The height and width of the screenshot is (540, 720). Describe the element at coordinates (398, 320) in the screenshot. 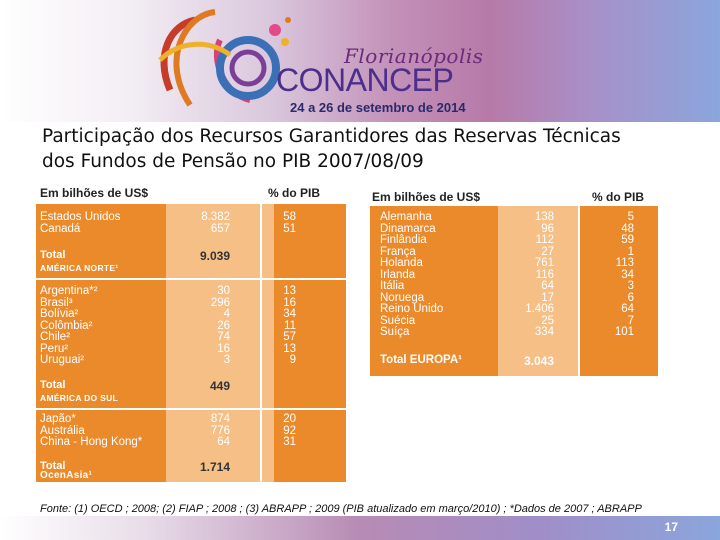

I see `list-item: Suécia` at that location.